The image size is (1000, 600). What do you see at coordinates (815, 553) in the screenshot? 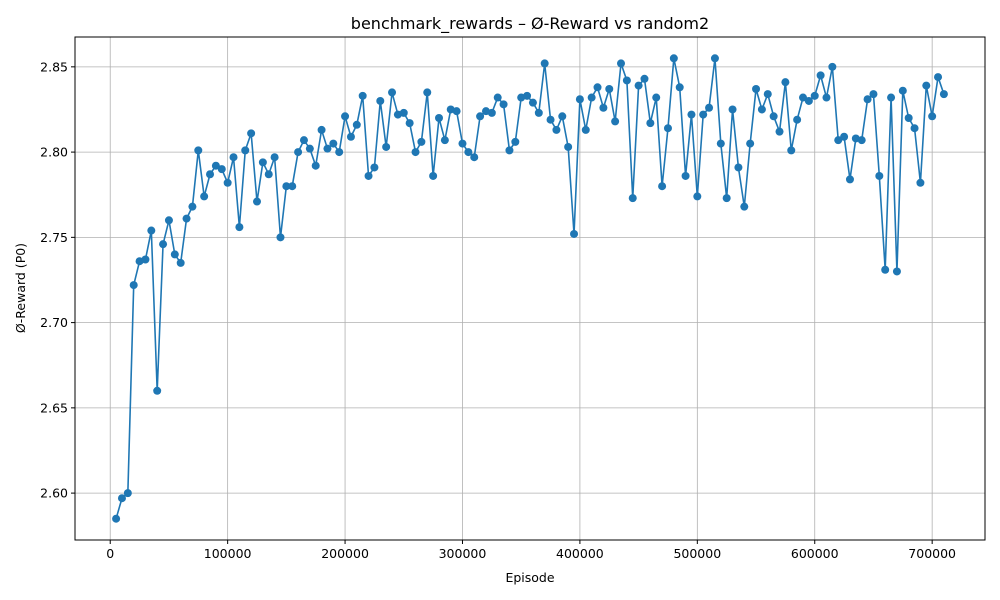
I see `x-tick-label: 600000` at bounding box center [815, 553].